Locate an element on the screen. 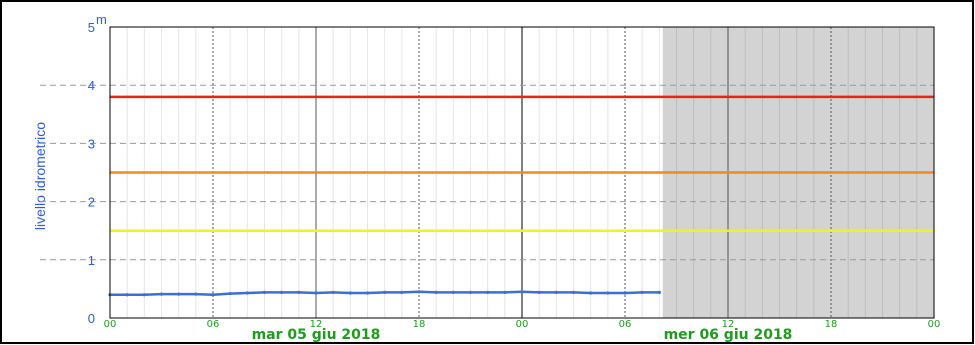 The image size is (975, 345). y-tick-label: 3 is located at coordinates (91, 143).